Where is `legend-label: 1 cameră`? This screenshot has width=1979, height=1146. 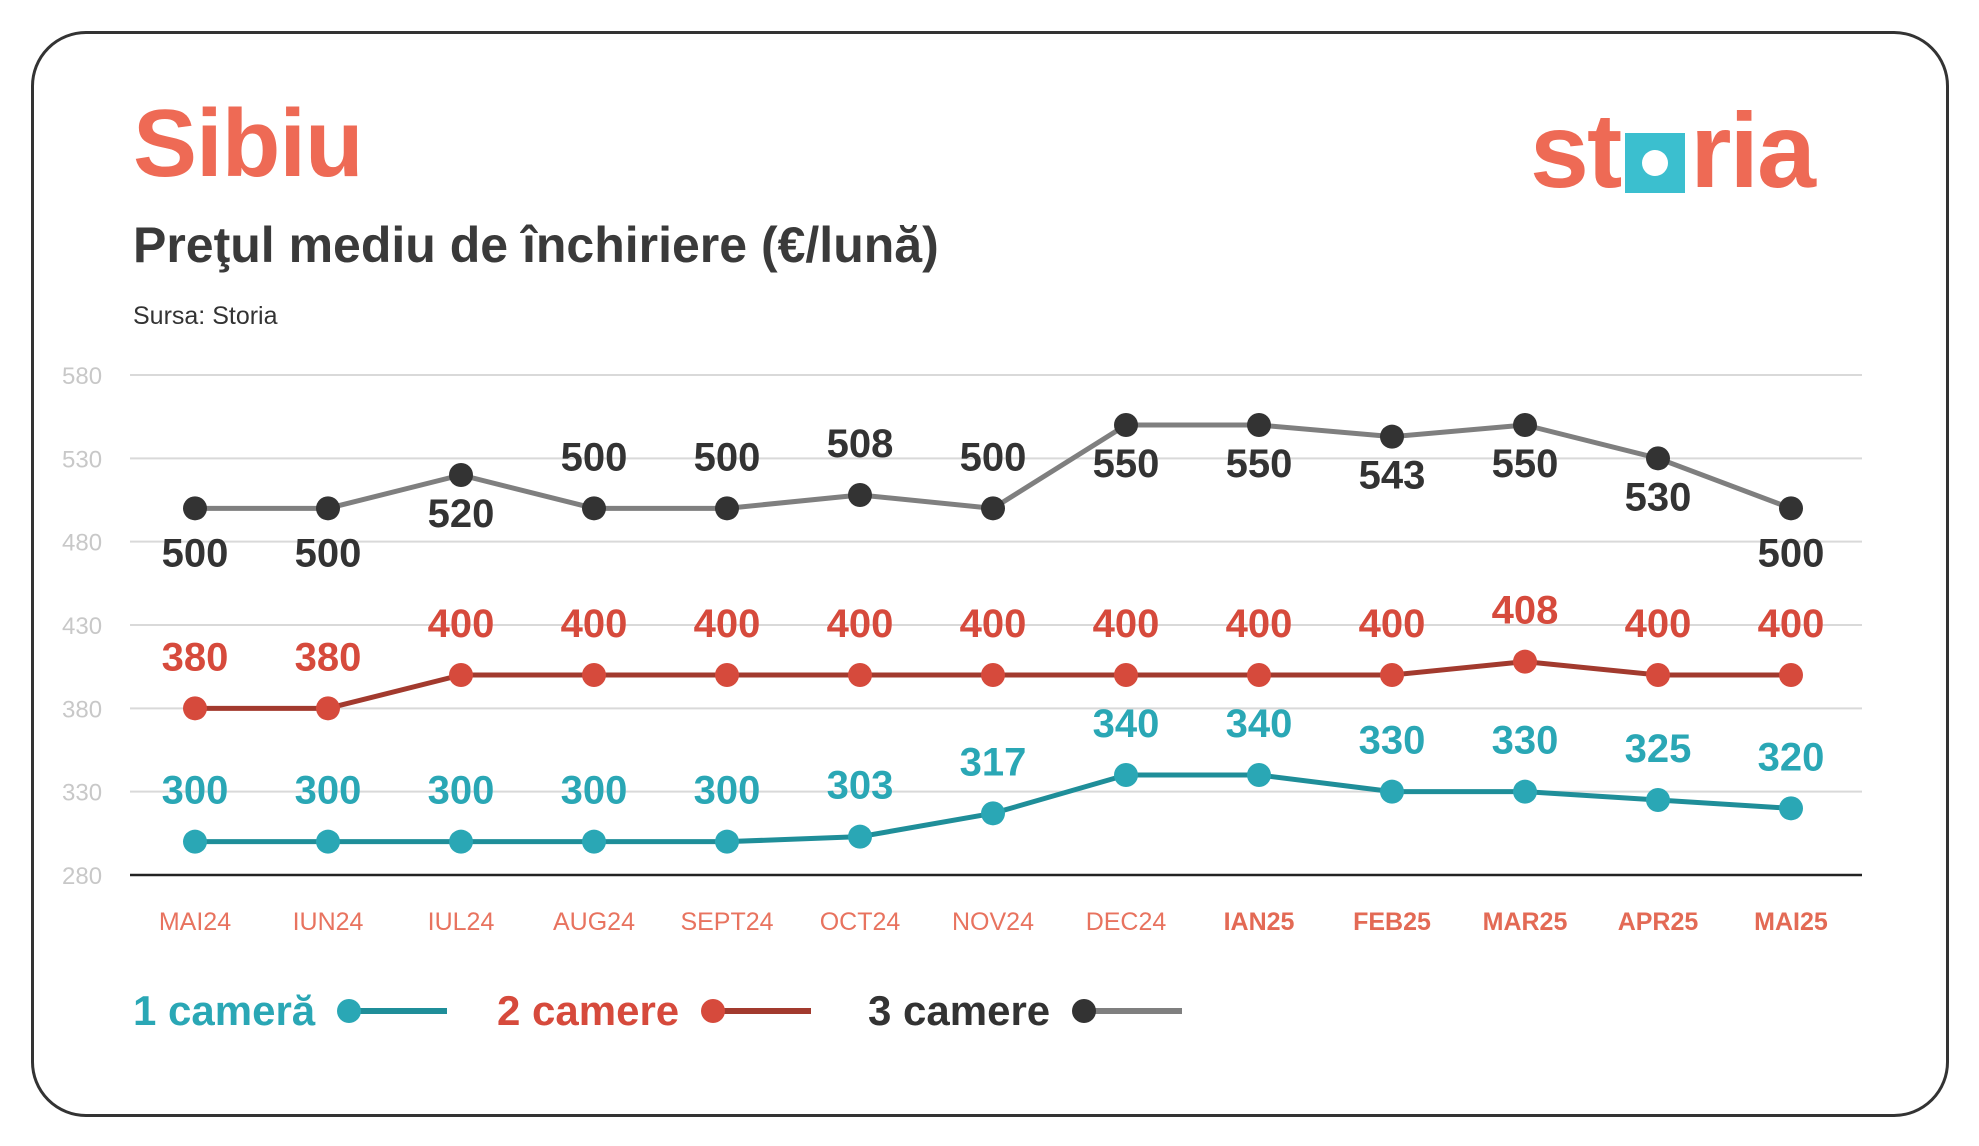
legend-label: 1 cameră is located at coordinates (224, 1010).